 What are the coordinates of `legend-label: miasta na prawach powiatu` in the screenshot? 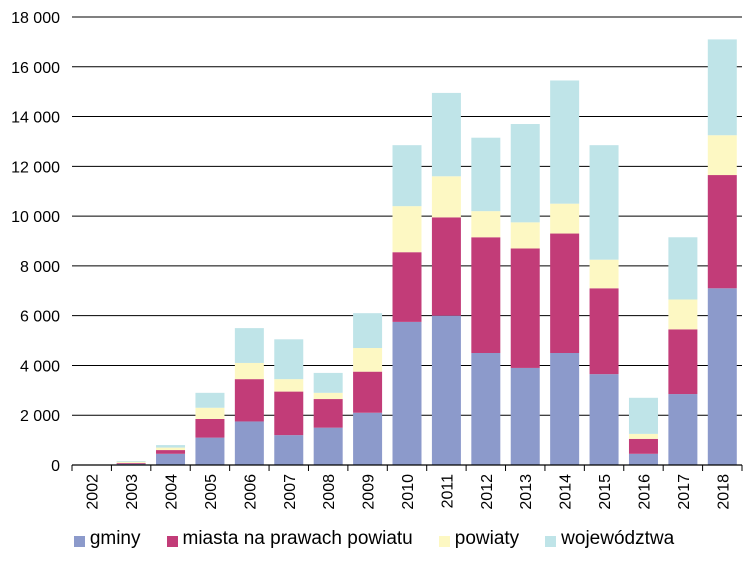 It's located at (297, 538).